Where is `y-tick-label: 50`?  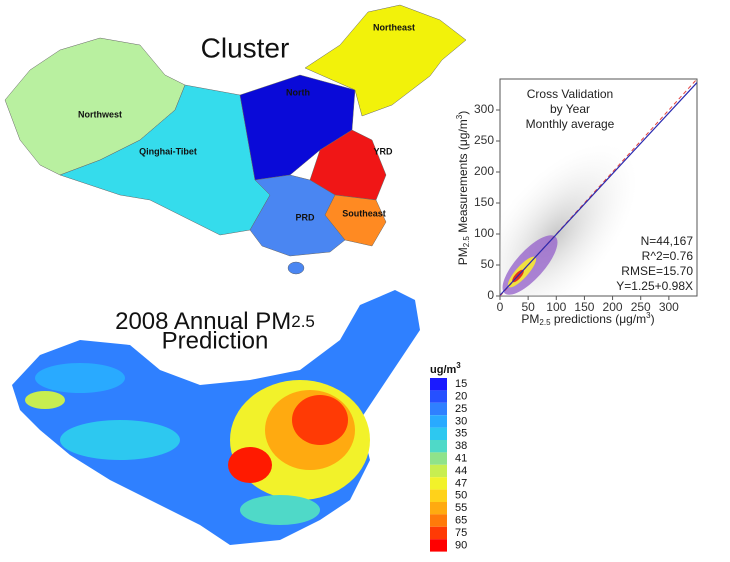 y-tick-label: 50 is located at coordinates (488, 264).